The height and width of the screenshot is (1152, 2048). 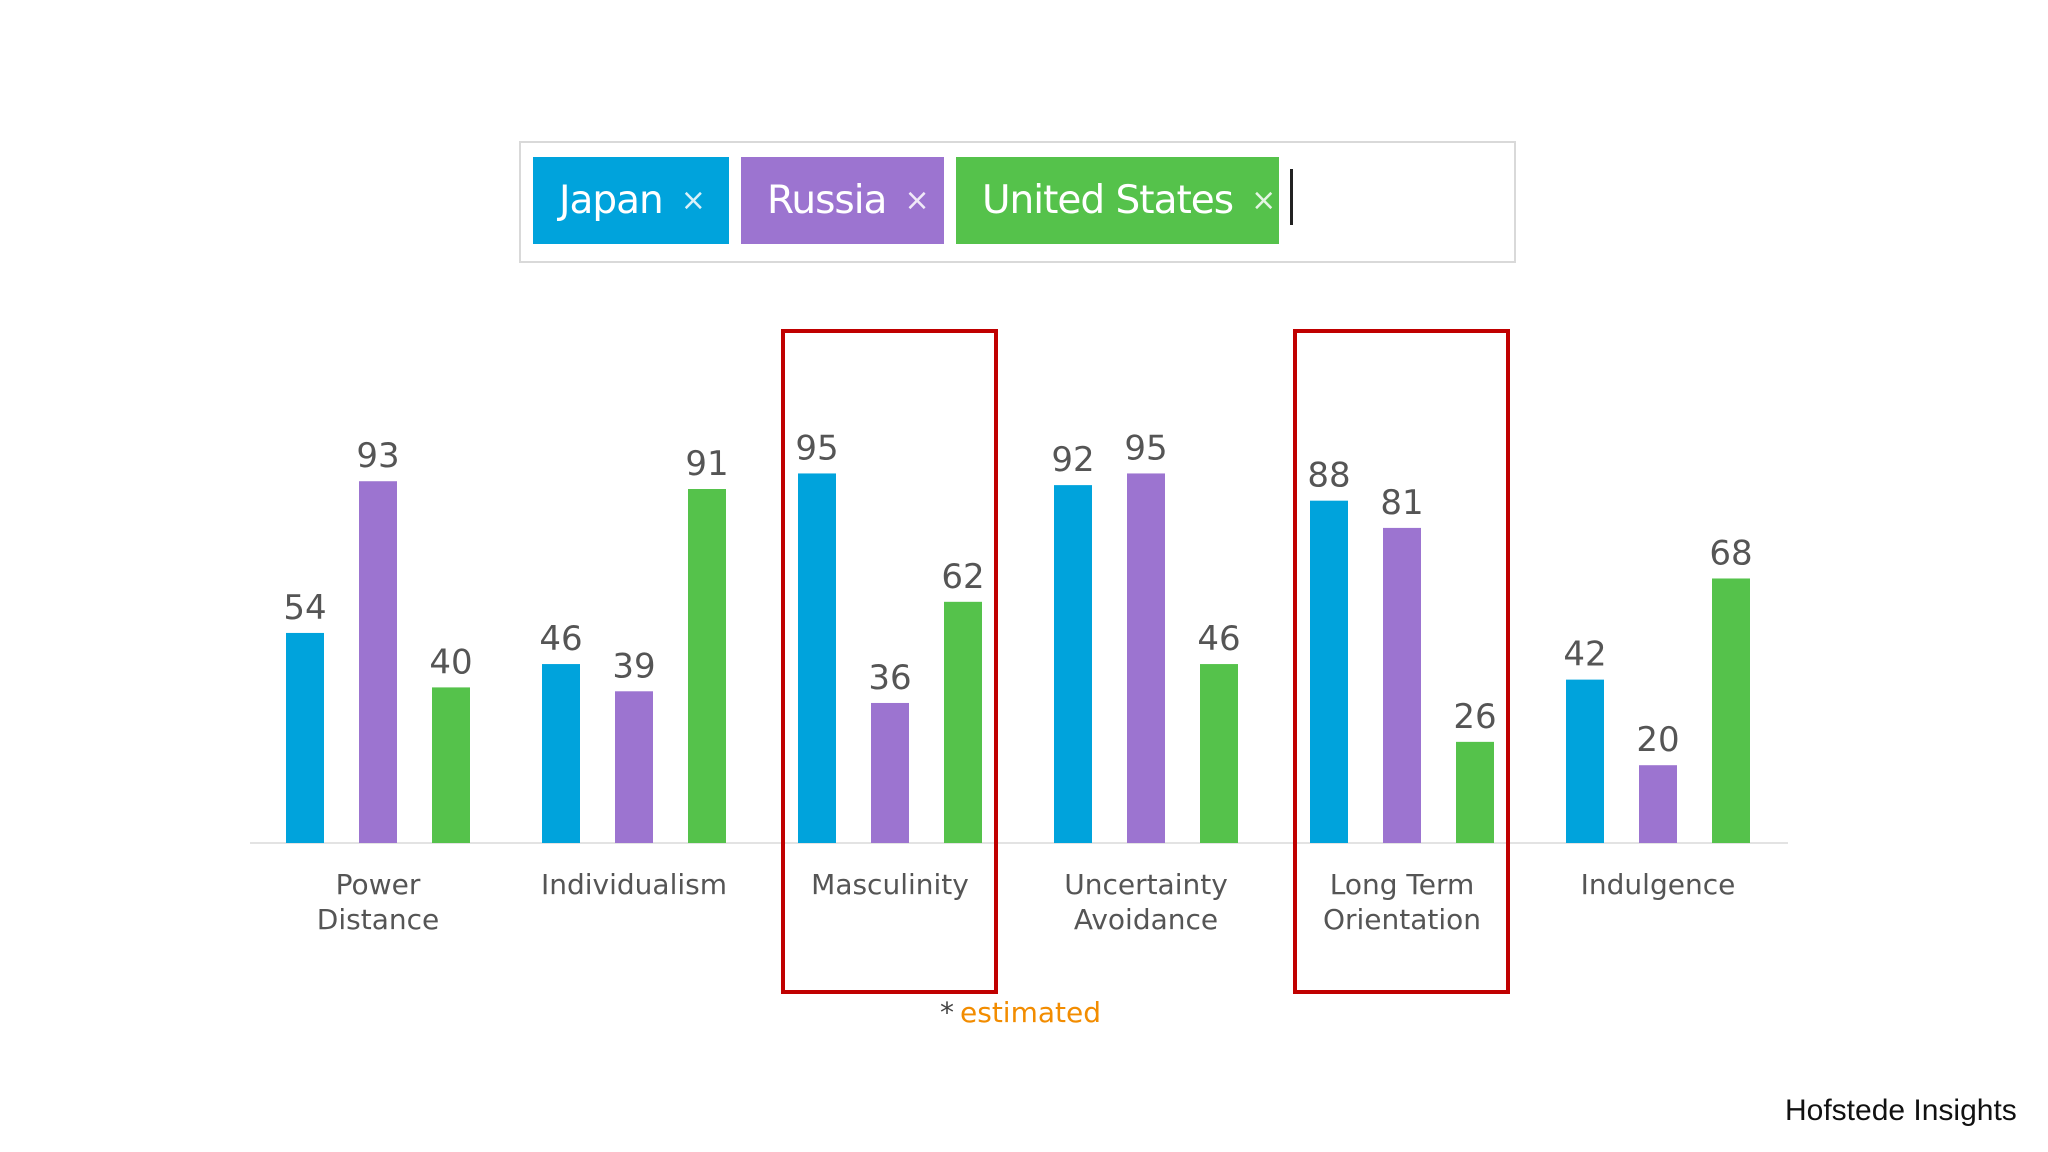 What do you see at coordinates (378, 662) in the screenshot?
I see `bar-power-distance-russia` at bounding box center [378, 662].